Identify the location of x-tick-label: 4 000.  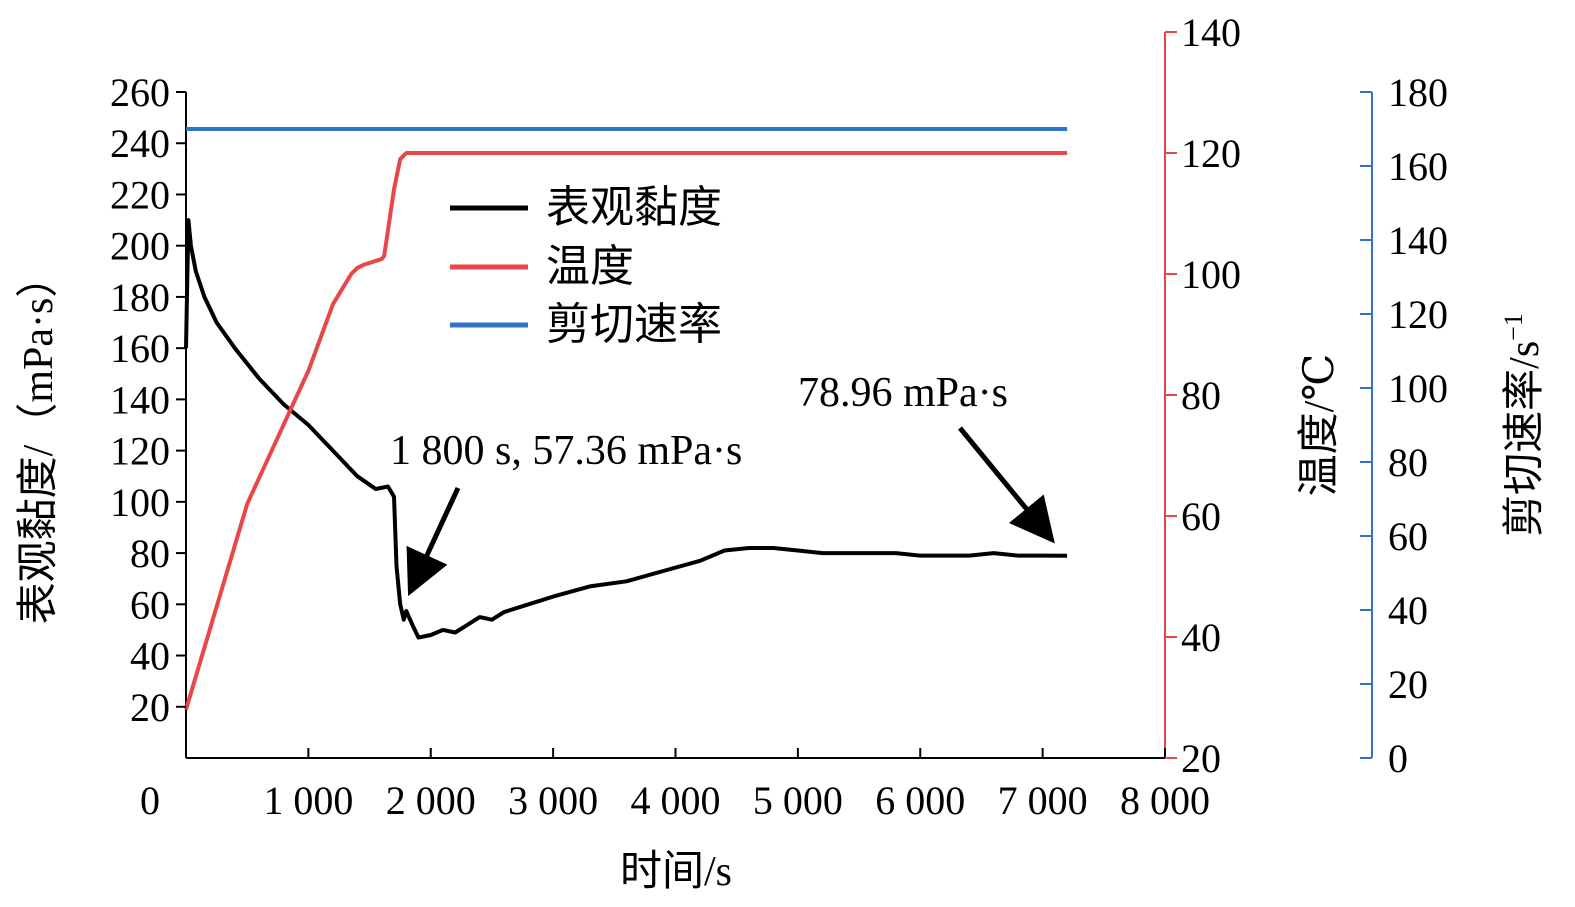
(676, 800).